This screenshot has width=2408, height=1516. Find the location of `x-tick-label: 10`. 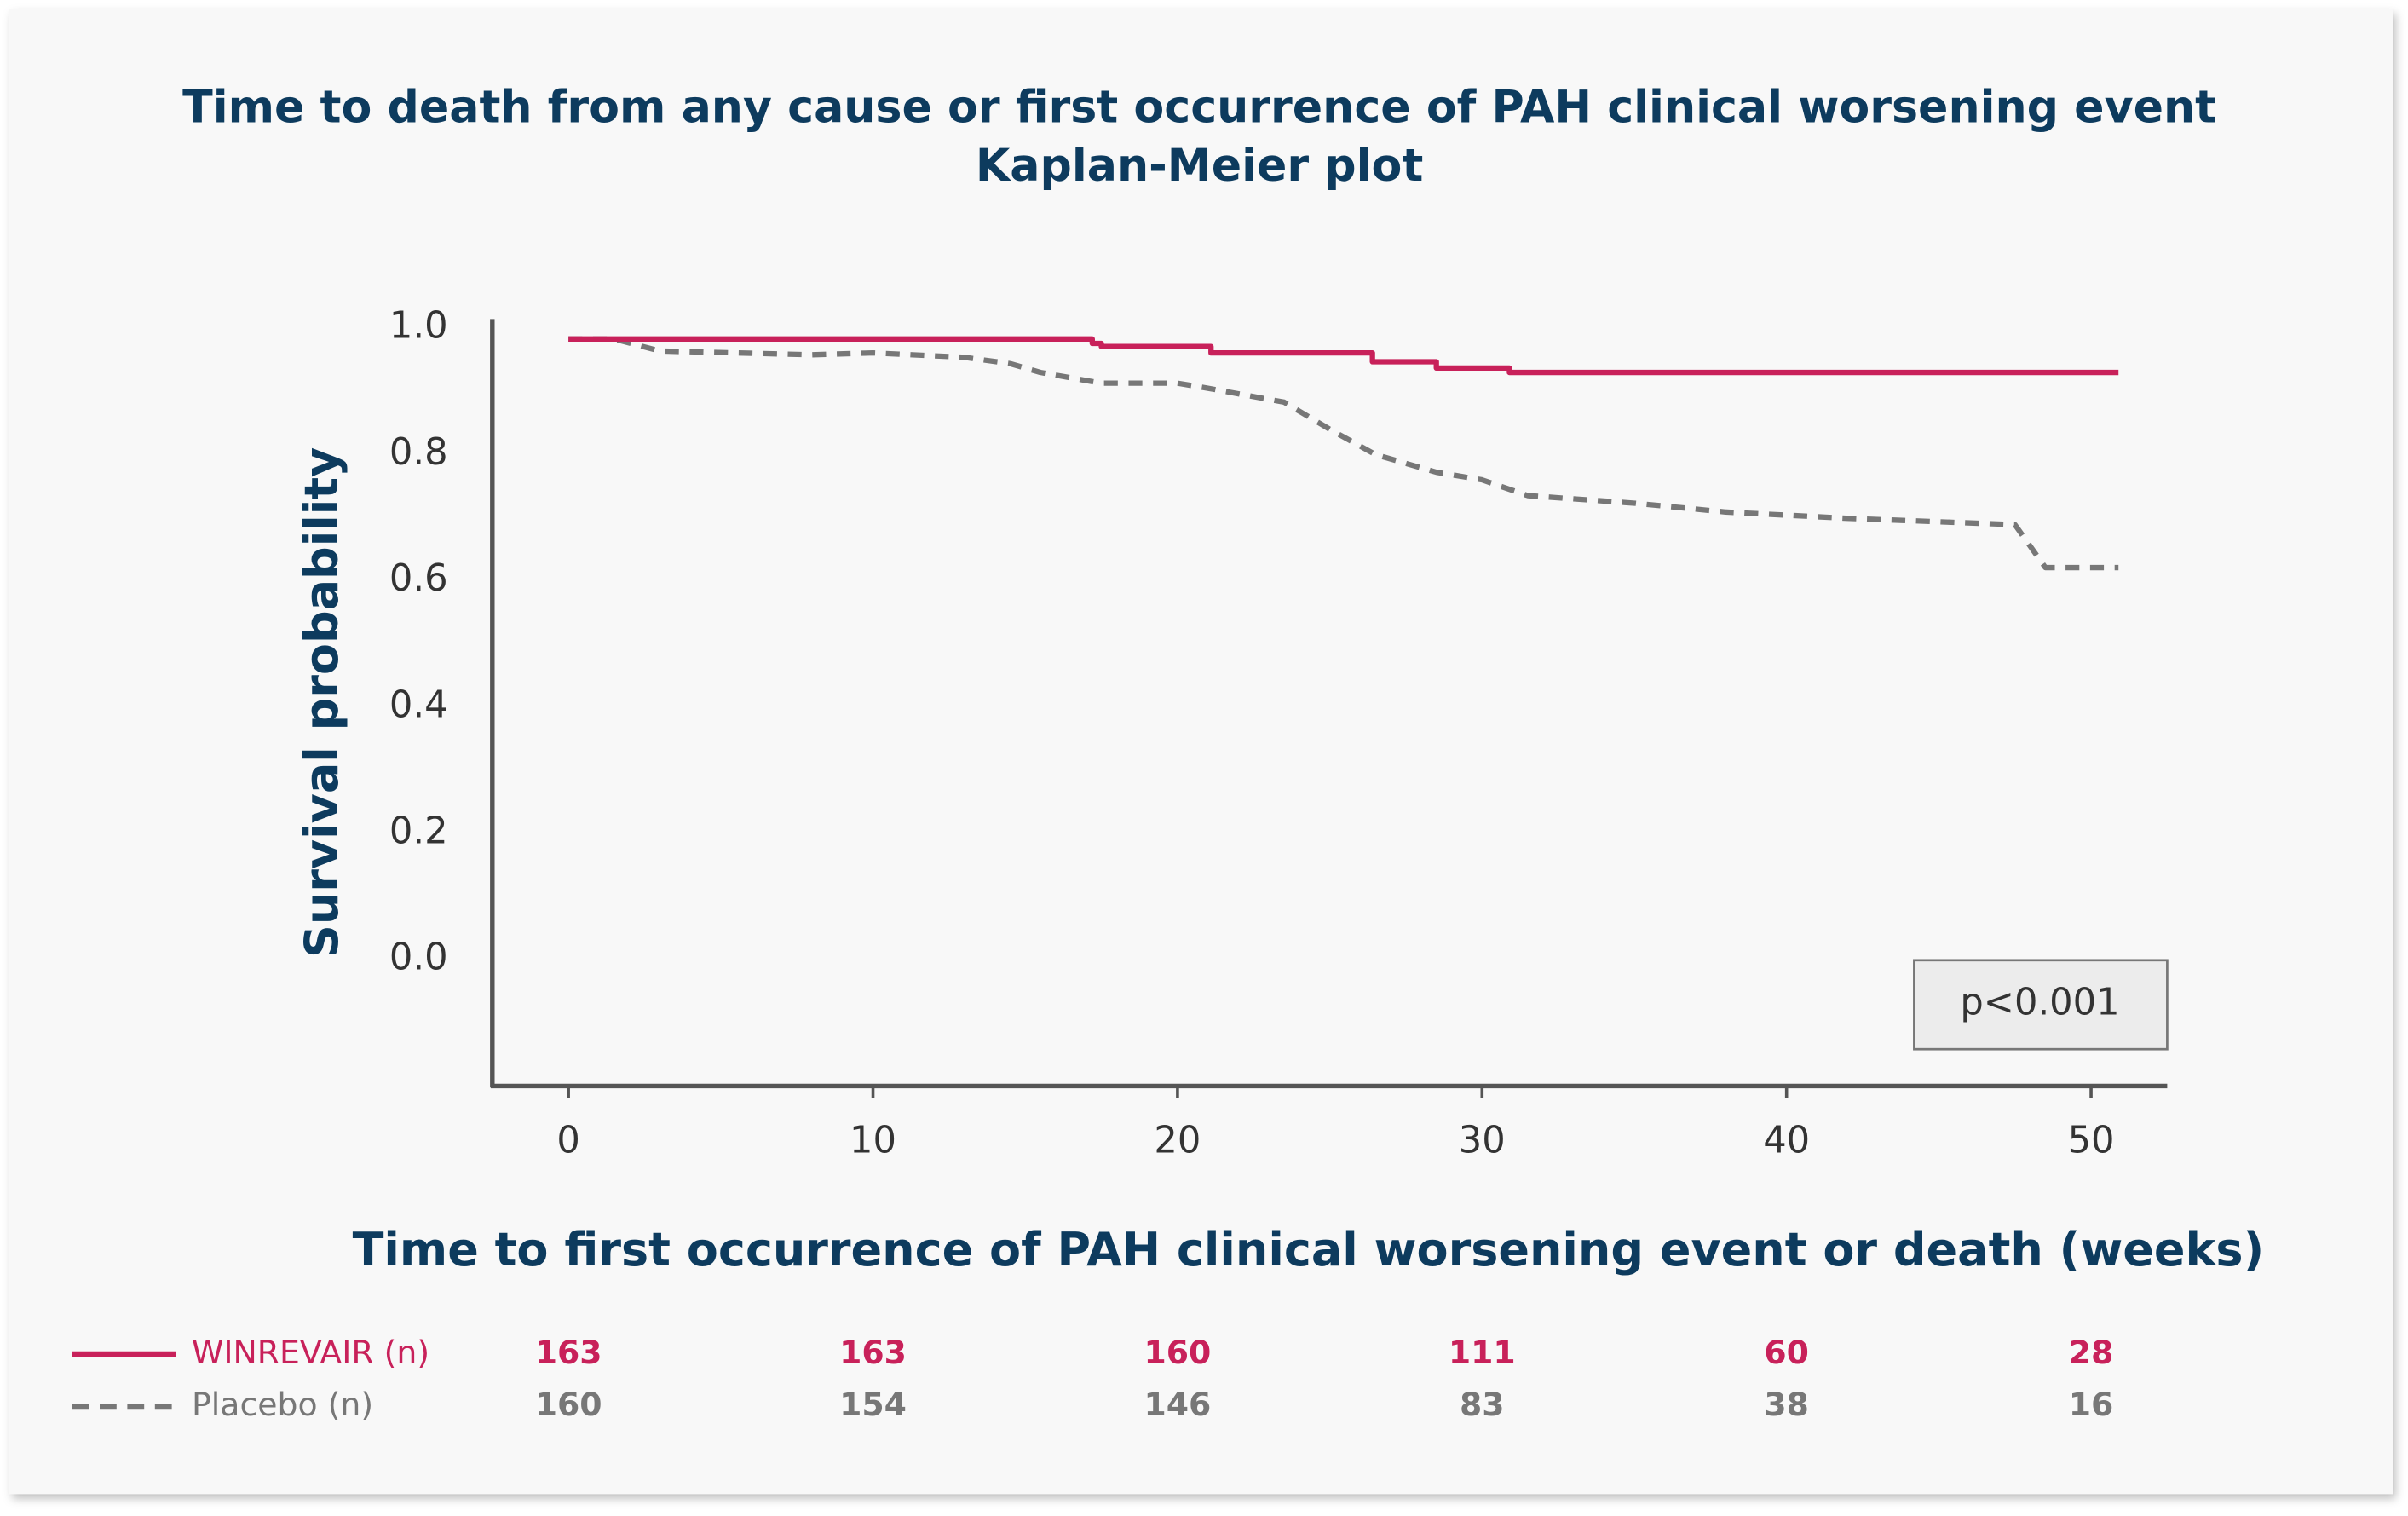

x-tick-label: 10 is located at coordinates (873, 1141).